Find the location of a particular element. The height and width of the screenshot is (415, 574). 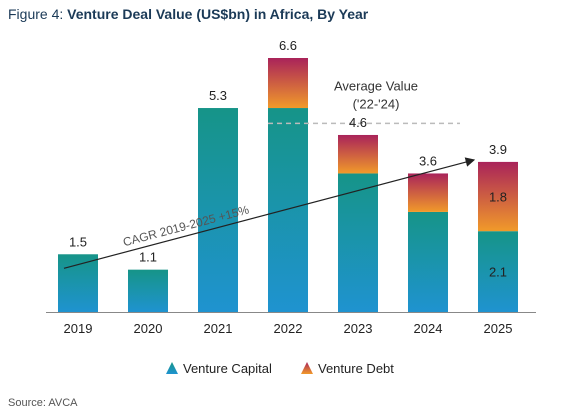

x-tick-label-2021: 2021 is located at coordinates (218, 328).